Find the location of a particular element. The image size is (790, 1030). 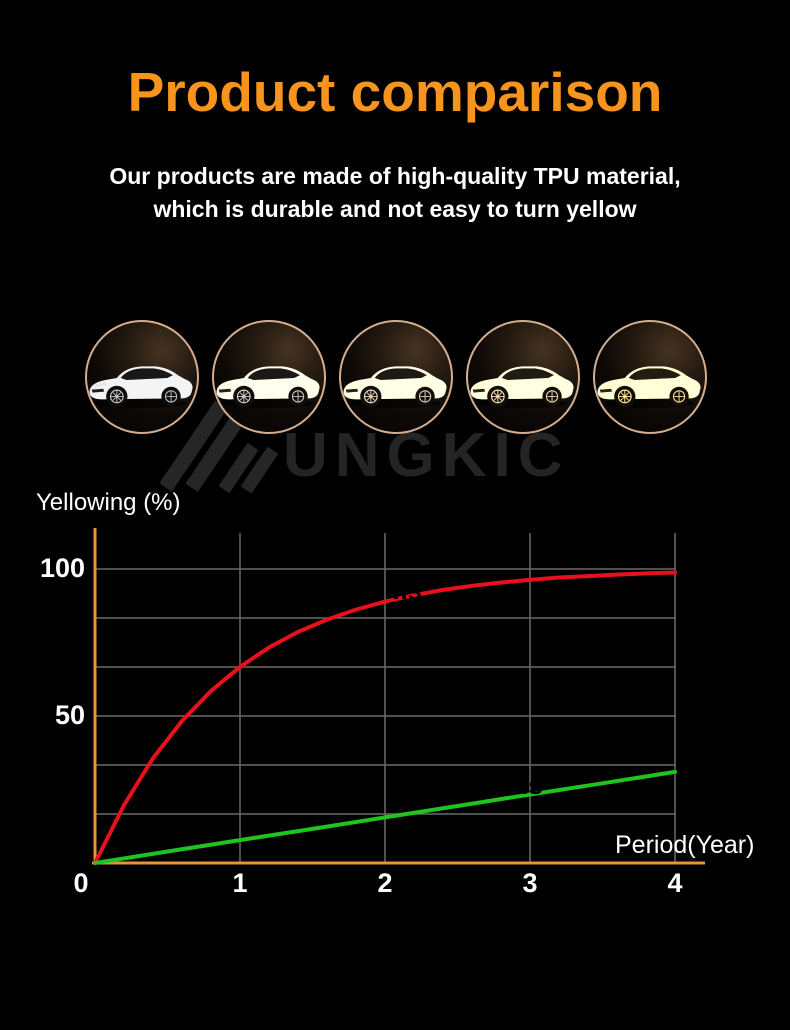

x-tick-label: 1 is located at coordinates (240, 883).